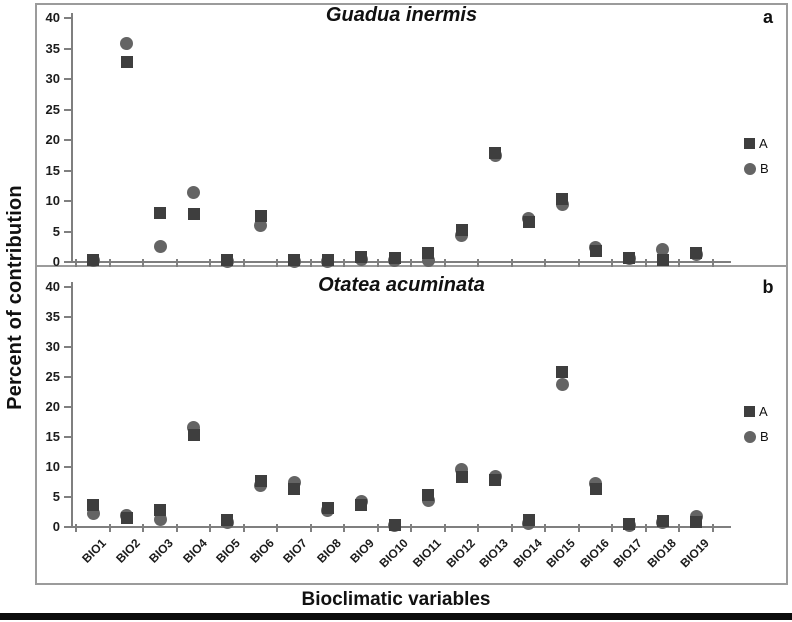 This screenshot has height=622, width=792. Describe the element at coordinates (93, 504) in the screenshot. I see `data-point-b-A-BIO1` at that location.